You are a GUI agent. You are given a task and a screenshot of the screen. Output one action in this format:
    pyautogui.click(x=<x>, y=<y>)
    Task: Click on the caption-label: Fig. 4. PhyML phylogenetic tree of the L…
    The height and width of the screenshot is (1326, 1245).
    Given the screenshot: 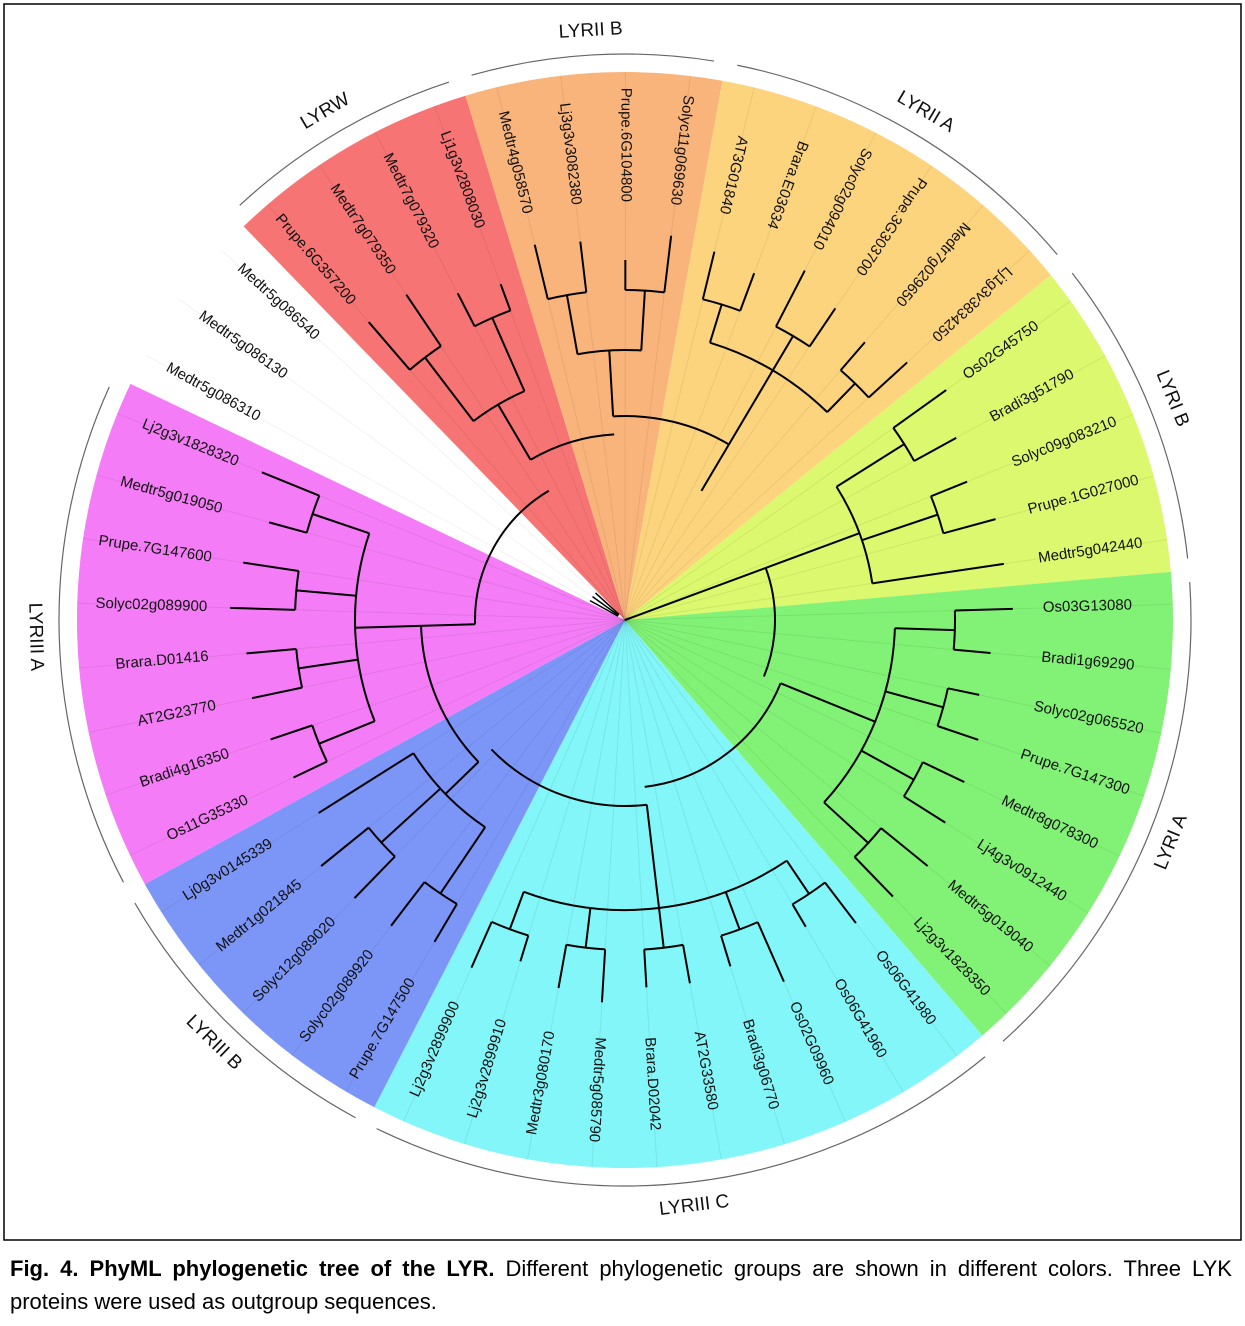 What is the action you would take?
    pyautogui.click(x=252, y=1268)
    